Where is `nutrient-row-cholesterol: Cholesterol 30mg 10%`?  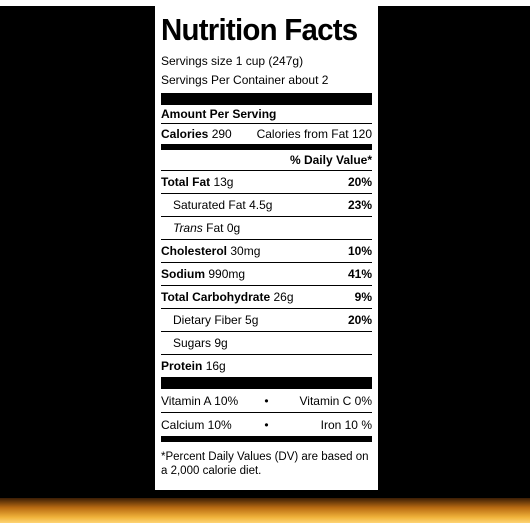 nutrient-row-cholesterol: Cholesterol 30mg 10% is located at coordinates (266, 250).